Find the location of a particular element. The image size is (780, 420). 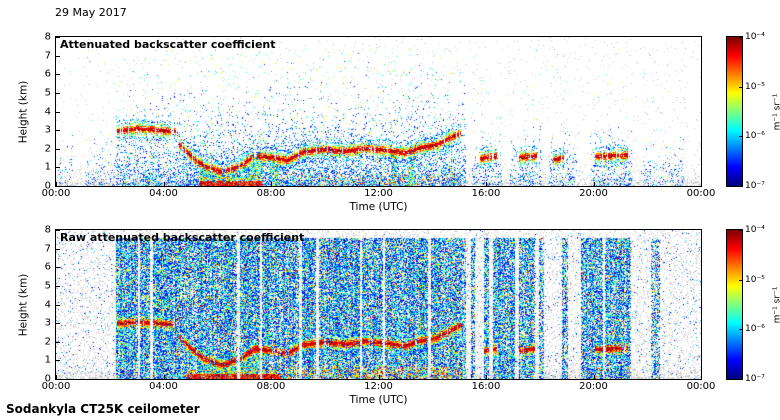

colorbar-top: 10⁻⁴ 10⁻⁵ 10⁻⁶ 10⁻⁷ m⁻¹ sr⁻¹ is located at coordinates (753, 111).